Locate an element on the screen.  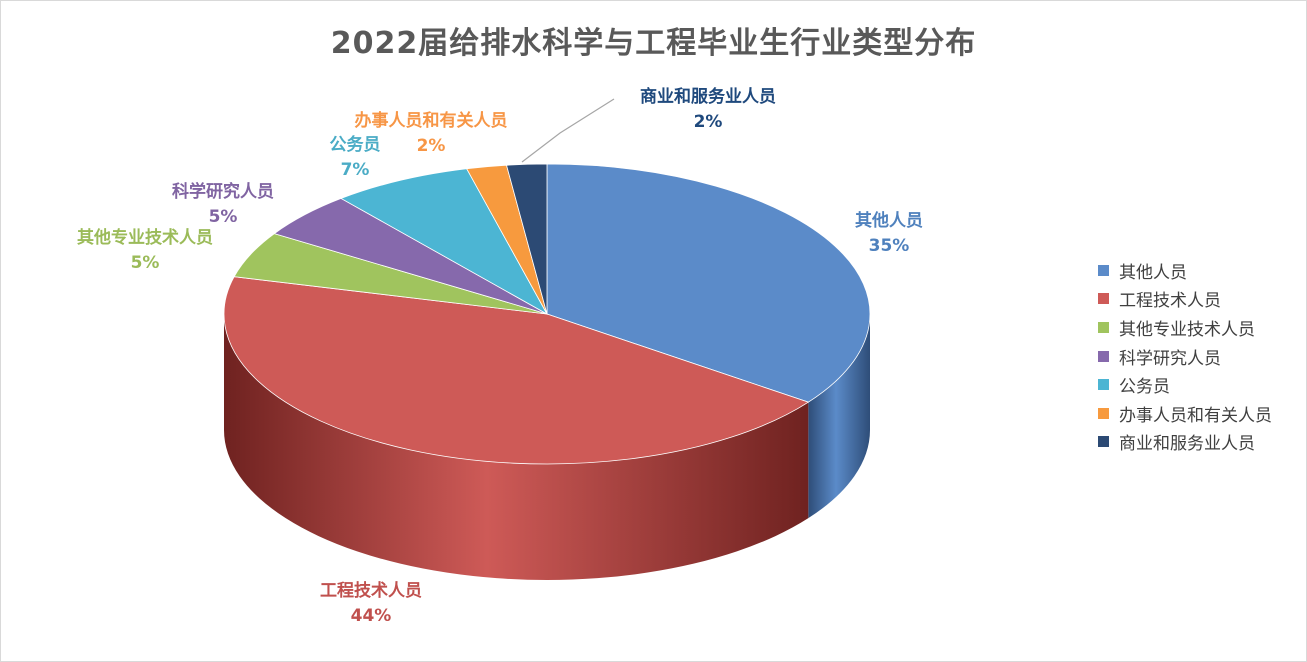
legend-item-4: 科学研究人员 is located at coordinates (1185, 356).